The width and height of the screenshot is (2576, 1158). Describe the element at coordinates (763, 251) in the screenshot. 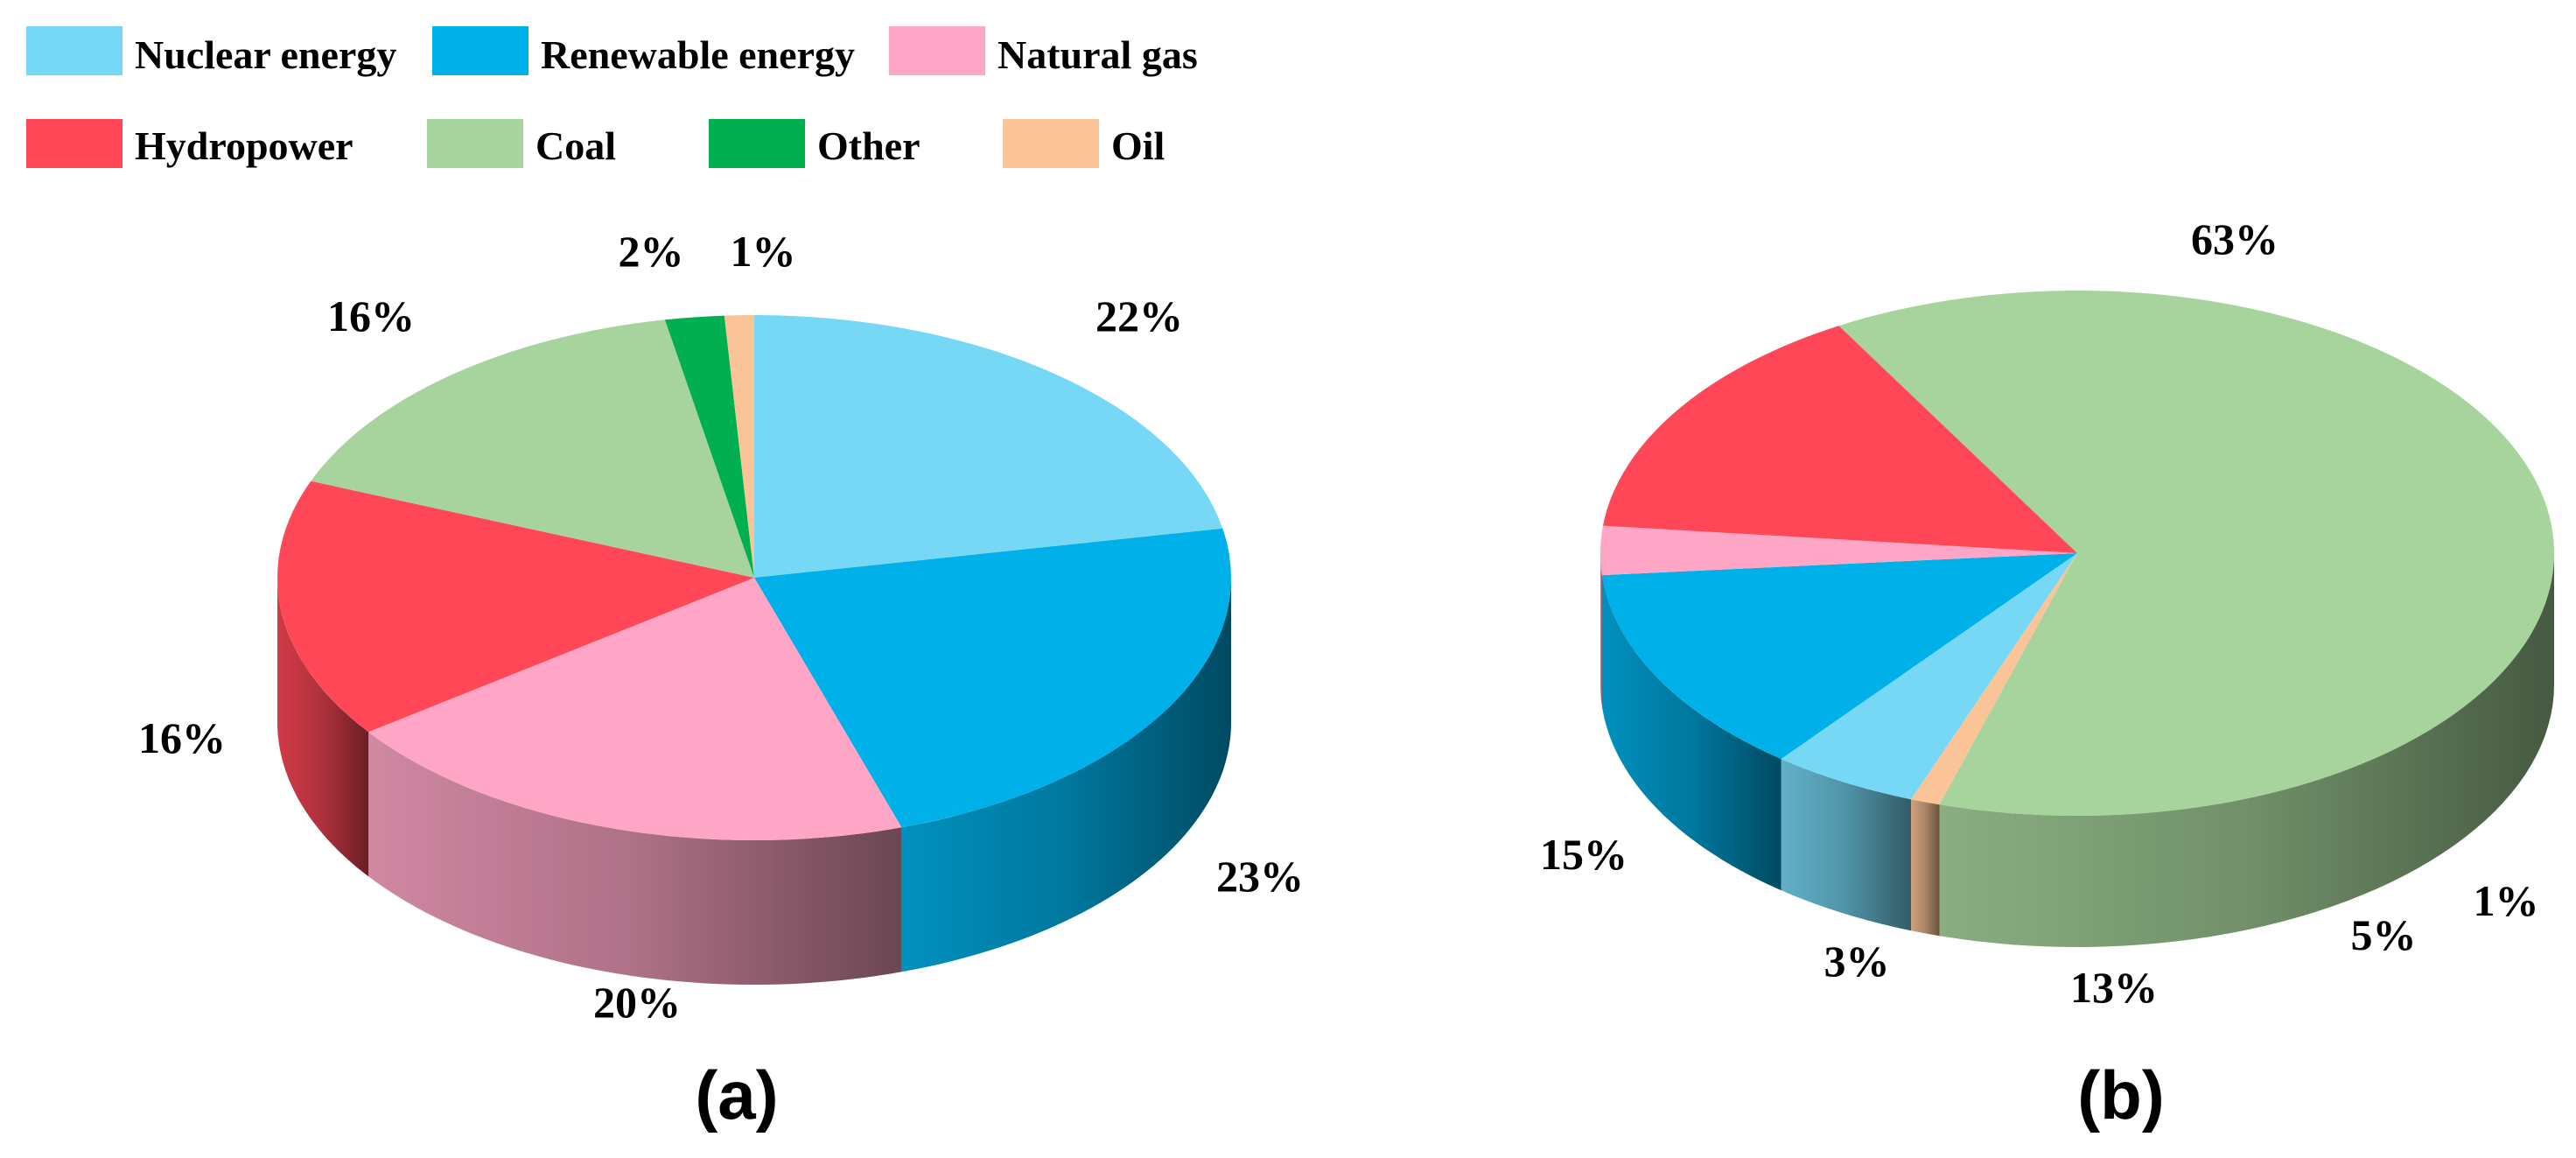

I see `pie-a-label-oil: 1%` at that location.